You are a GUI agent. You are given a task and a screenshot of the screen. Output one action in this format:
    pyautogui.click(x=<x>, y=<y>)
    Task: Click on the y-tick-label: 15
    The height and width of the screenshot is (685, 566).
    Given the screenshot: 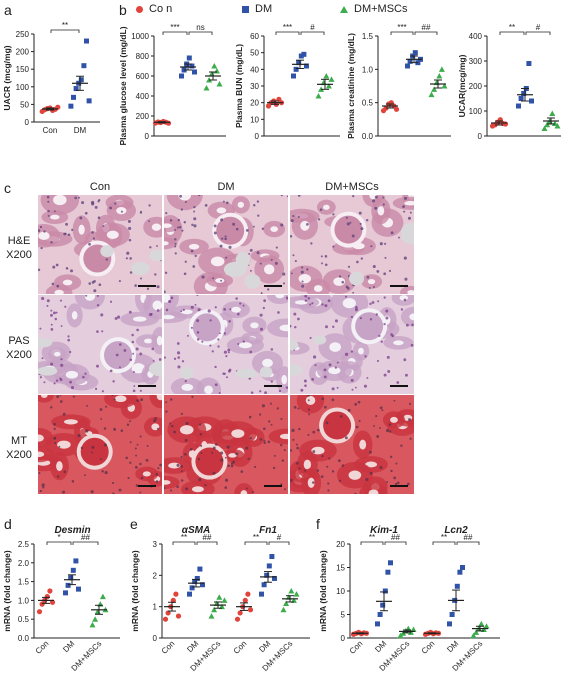 What is the action you would take?
    pyautogui.click(x=340, y=568)
    